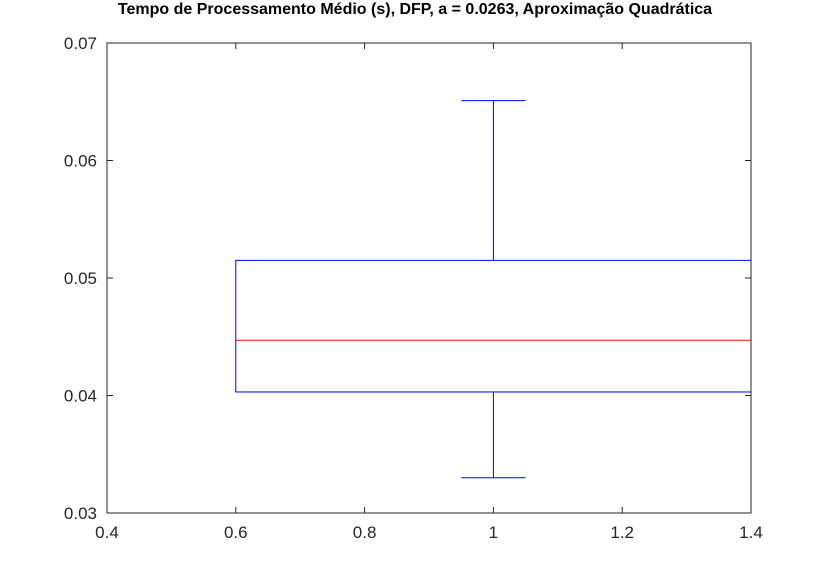 The image size is (830, 576). What do you see at coordinates (236, 532) in the screenshot?
I see `x-tick-label: 0.6` at bounding box center [236, 532].